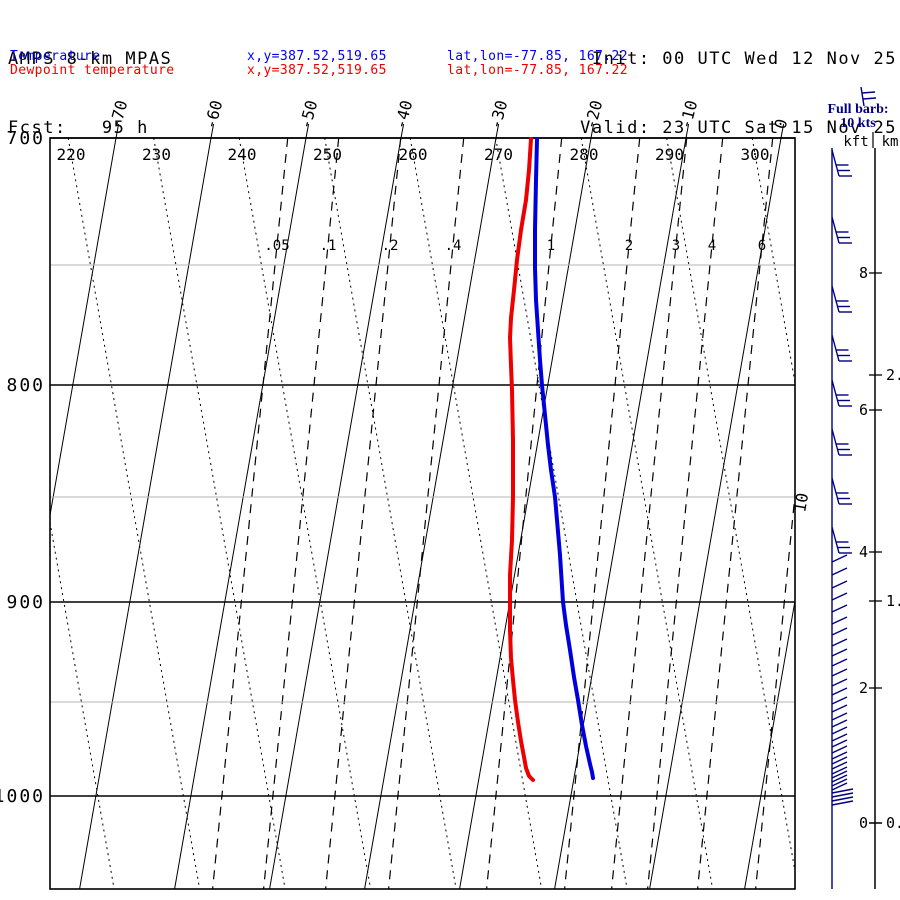 This screenshot has height=900, width=900. I want to click on mixing-ratio-label: .05, so click(276, 246).